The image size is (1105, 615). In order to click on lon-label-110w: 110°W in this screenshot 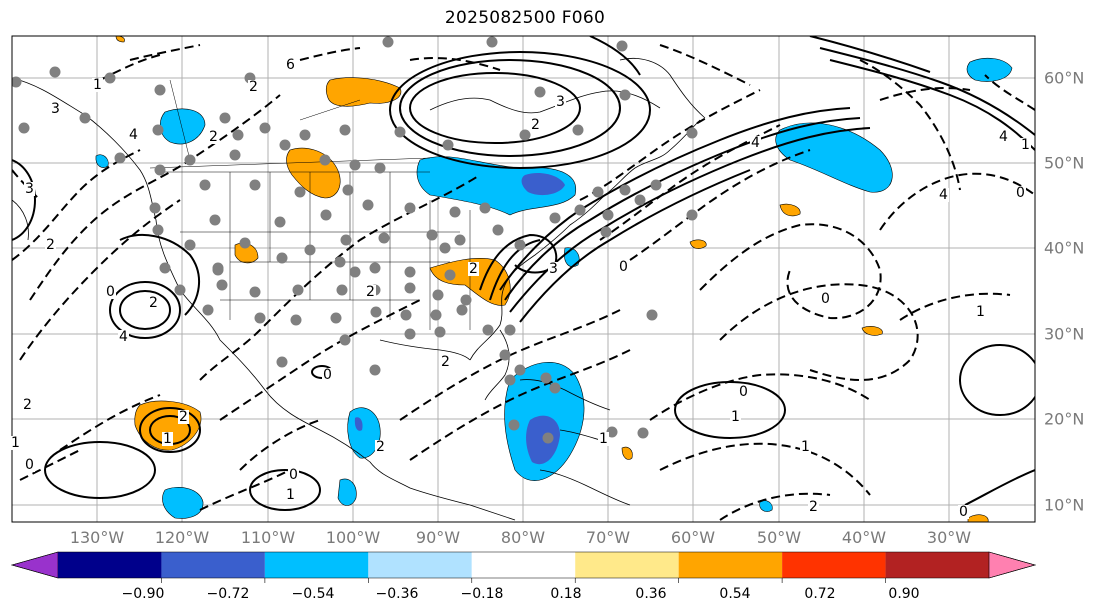, I will do `click(268, 537)`.